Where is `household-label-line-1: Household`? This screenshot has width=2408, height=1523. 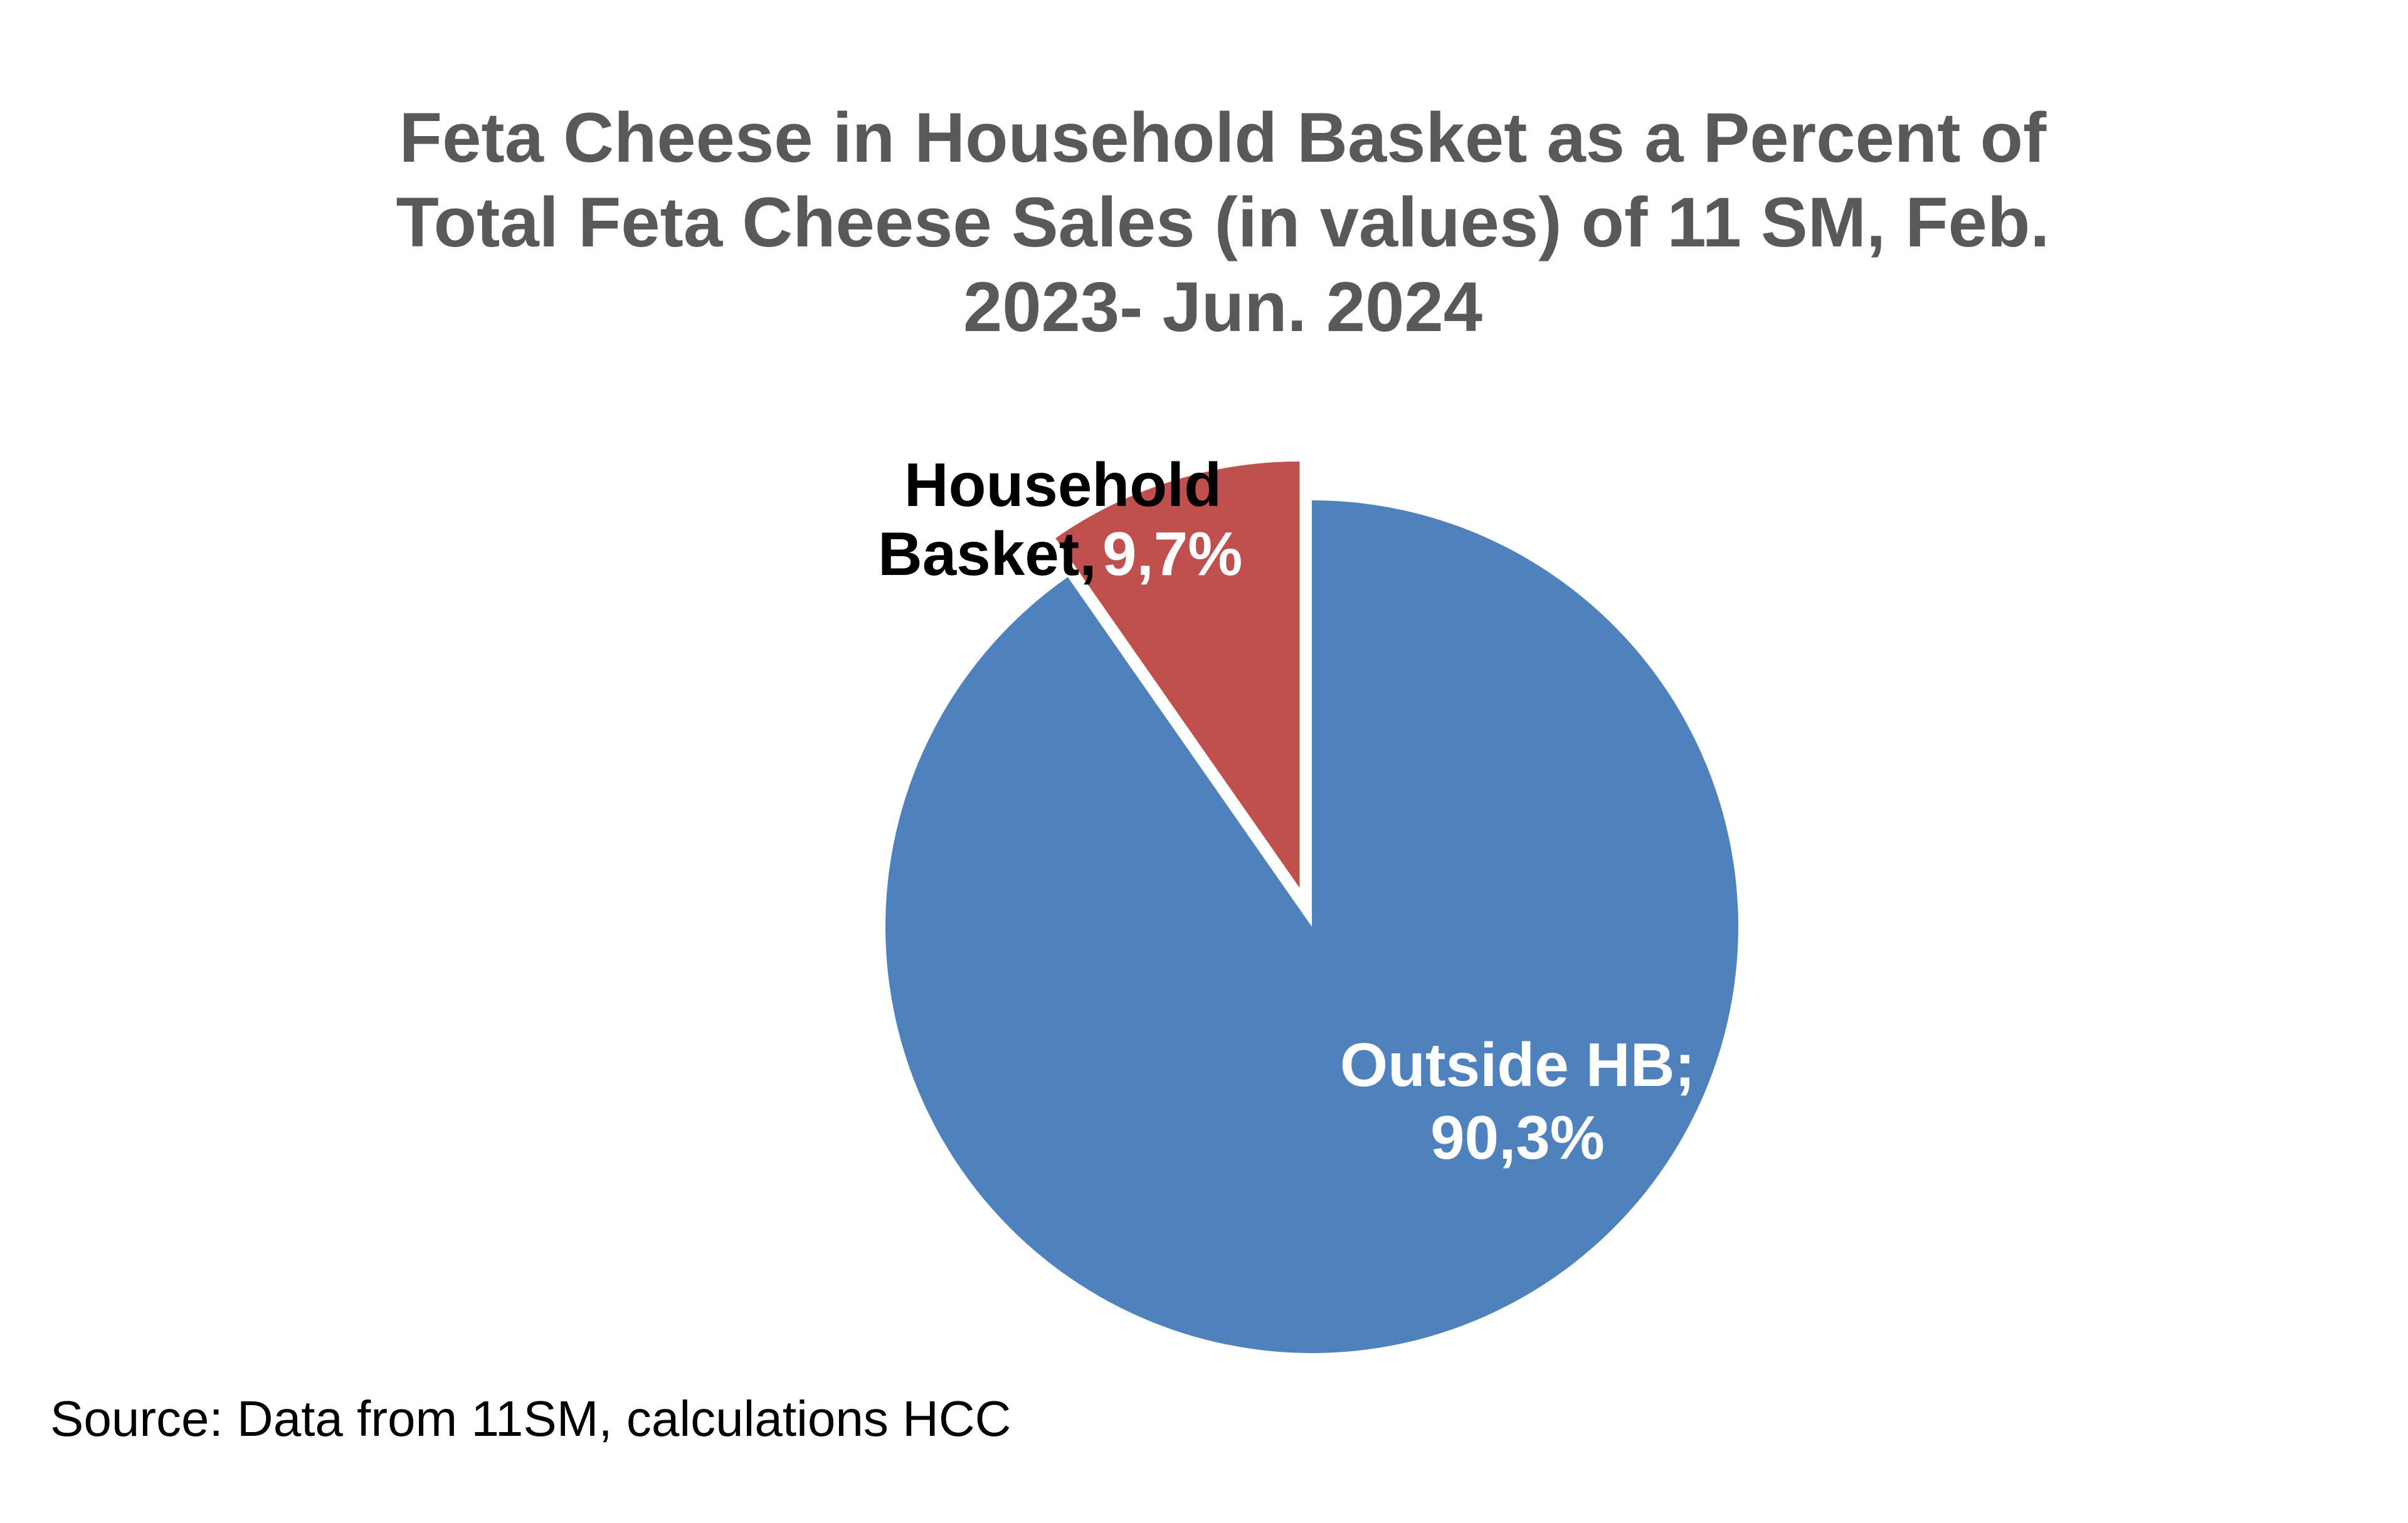
household-label-line-1: Household is located at coordinates (1063, 484).